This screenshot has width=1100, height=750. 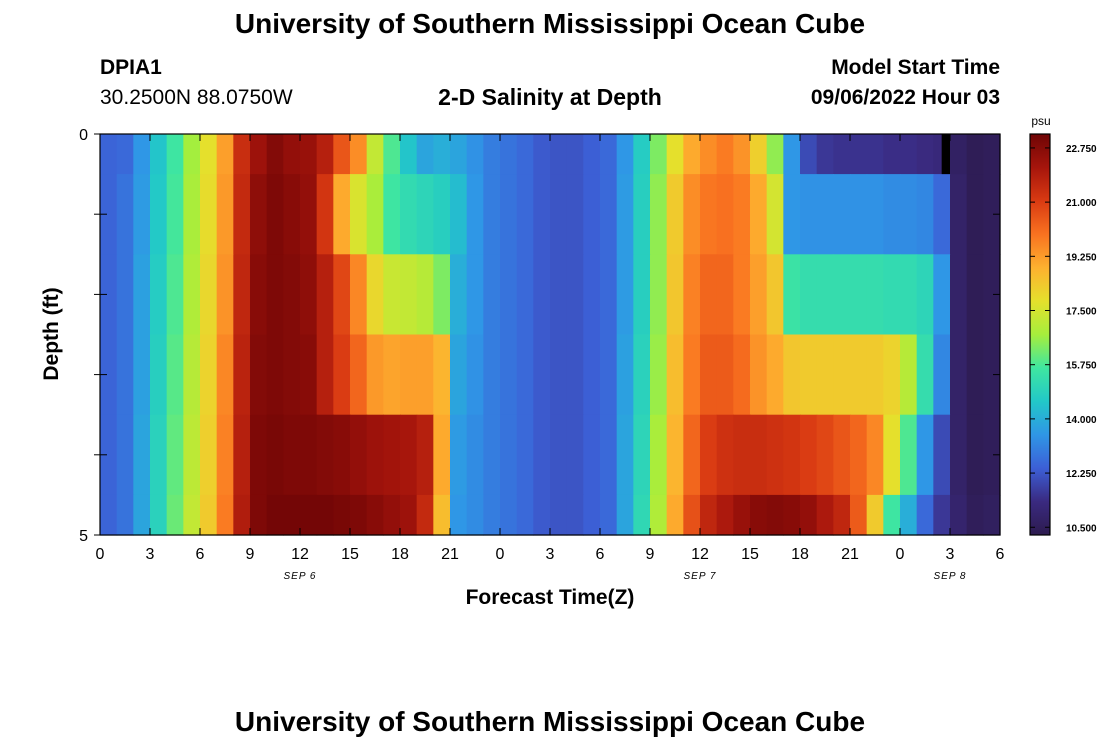 What do you see at coordinates (1081, 420) in the screenshot?
I see `colorbar-tick-label: 14.000` at bounding box center [1081, 420].